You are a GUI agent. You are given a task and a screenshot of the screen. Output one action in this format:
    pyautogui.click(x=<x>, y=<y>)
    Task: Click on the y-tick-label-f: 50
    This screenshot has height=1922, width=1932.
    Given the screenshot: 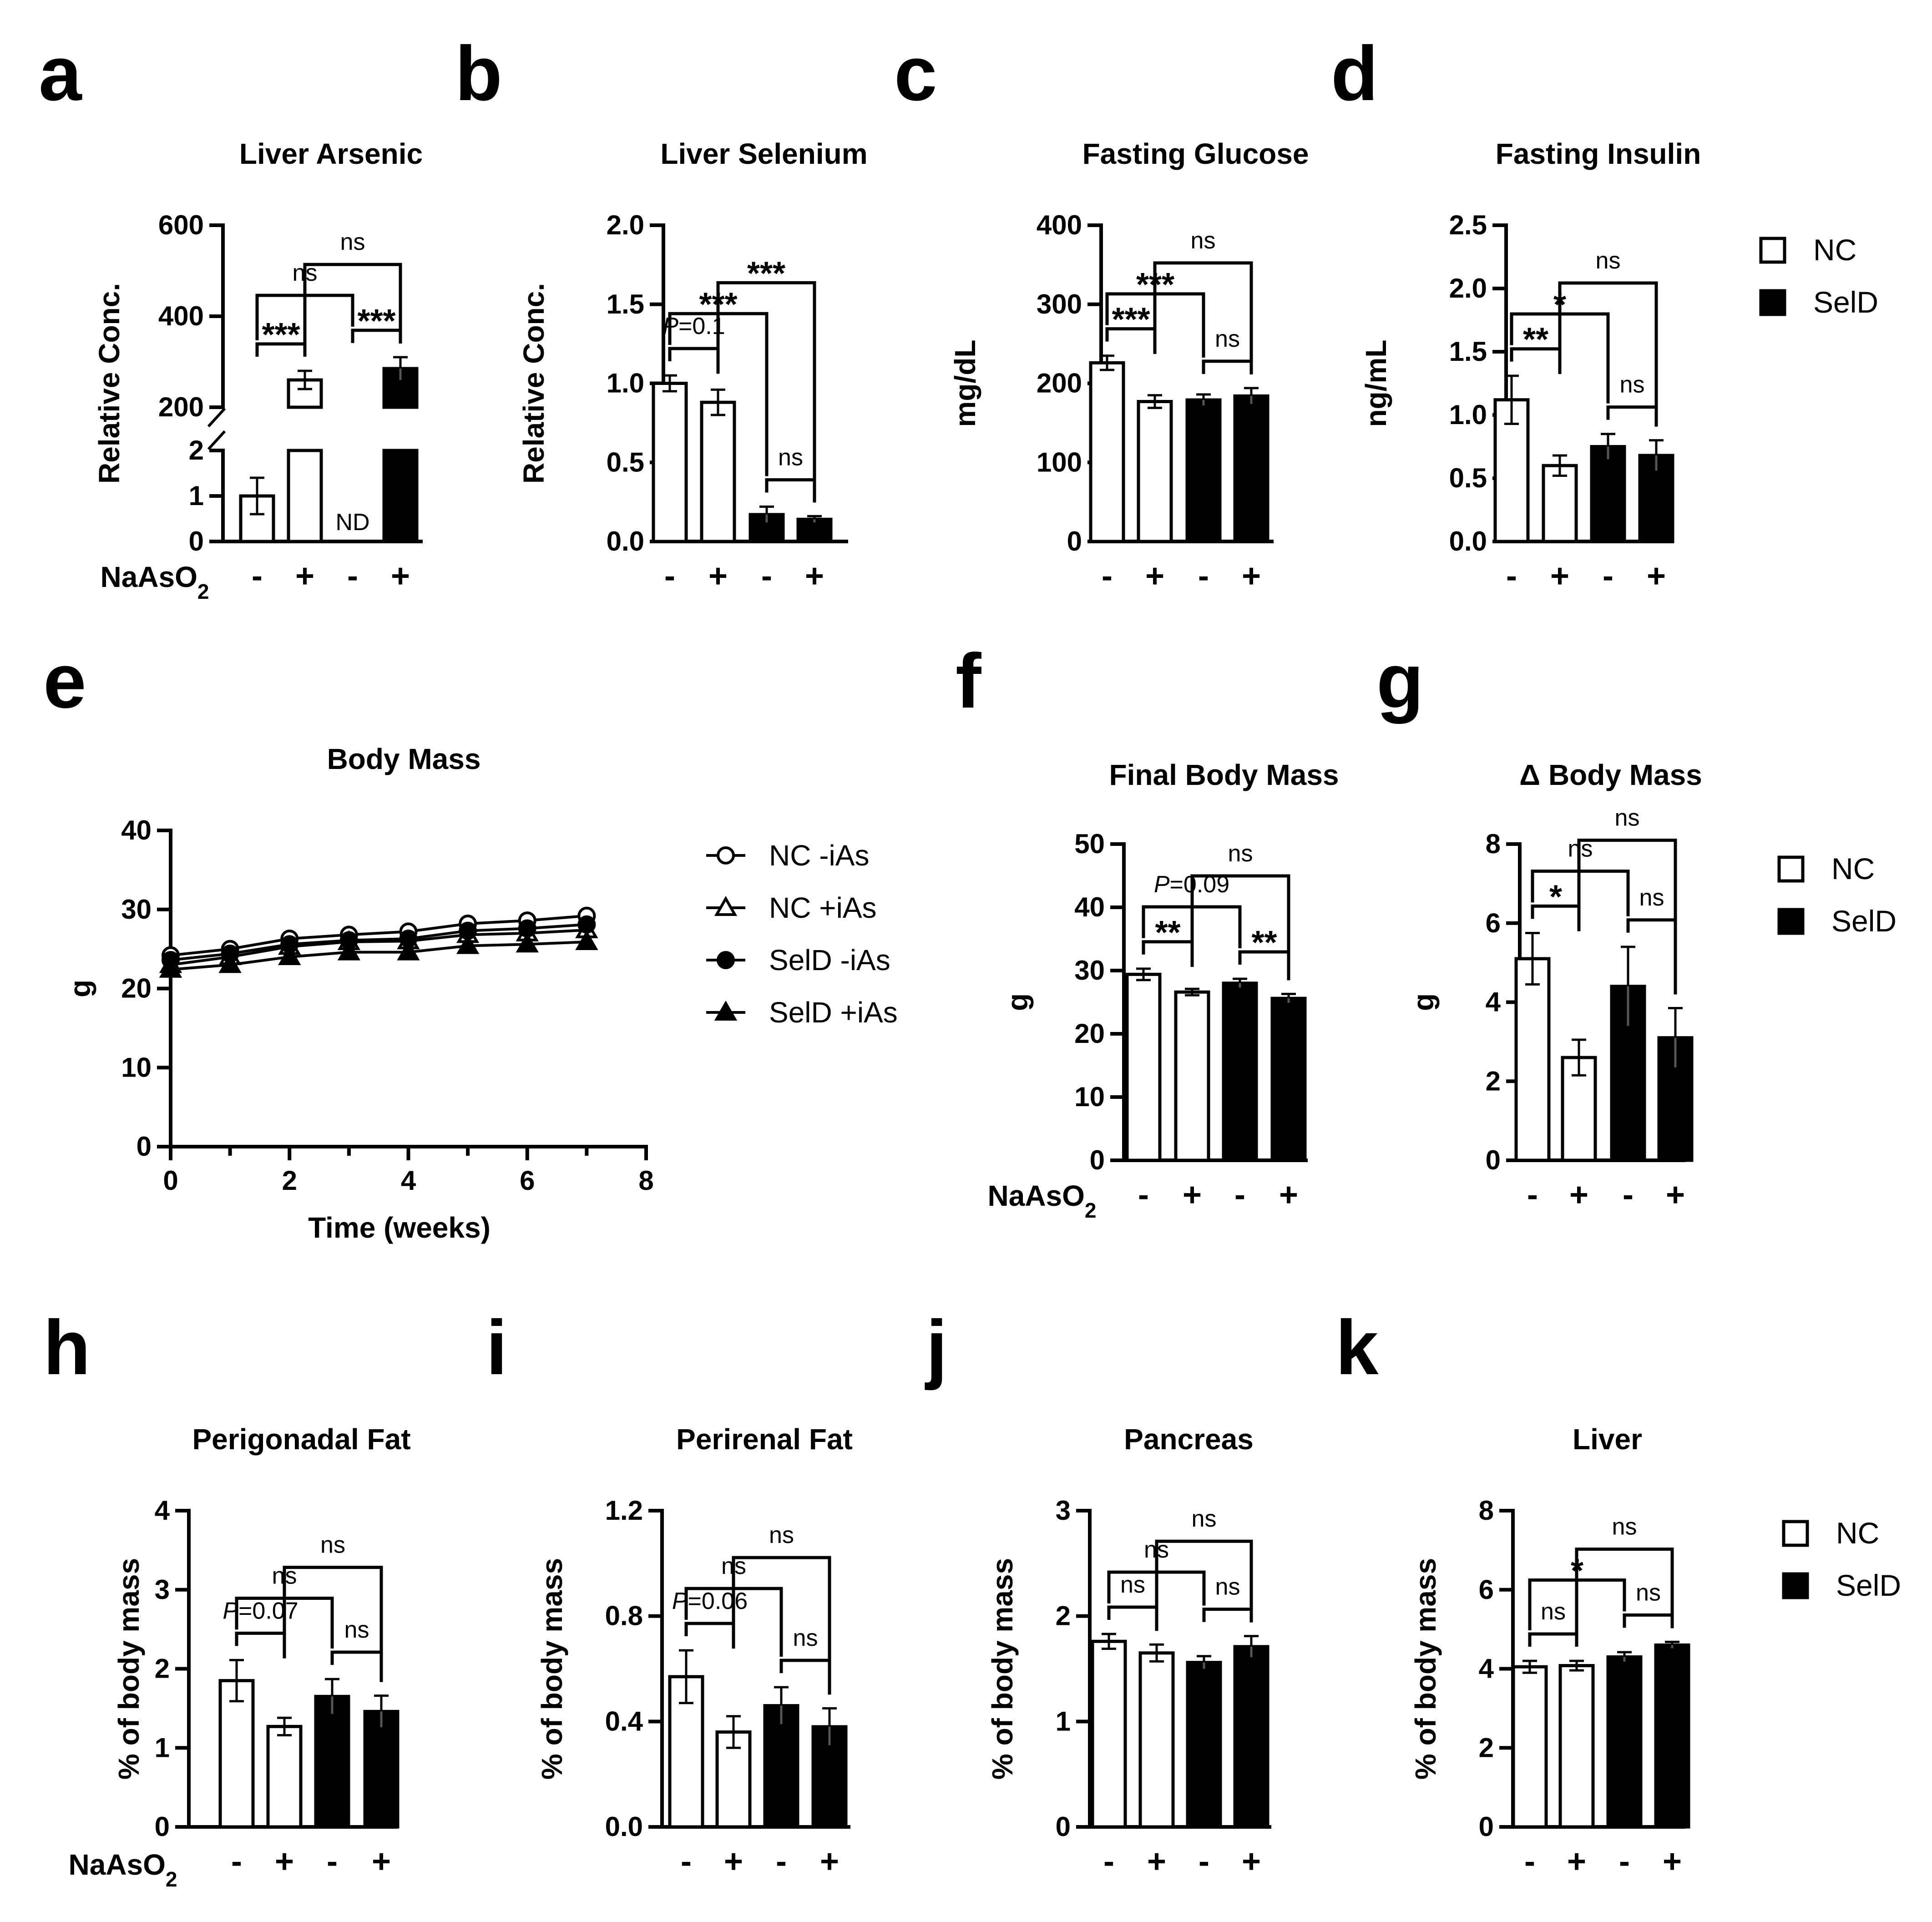 What is the action you would take?
    pyautogui.click(x=1089, y=844)
    